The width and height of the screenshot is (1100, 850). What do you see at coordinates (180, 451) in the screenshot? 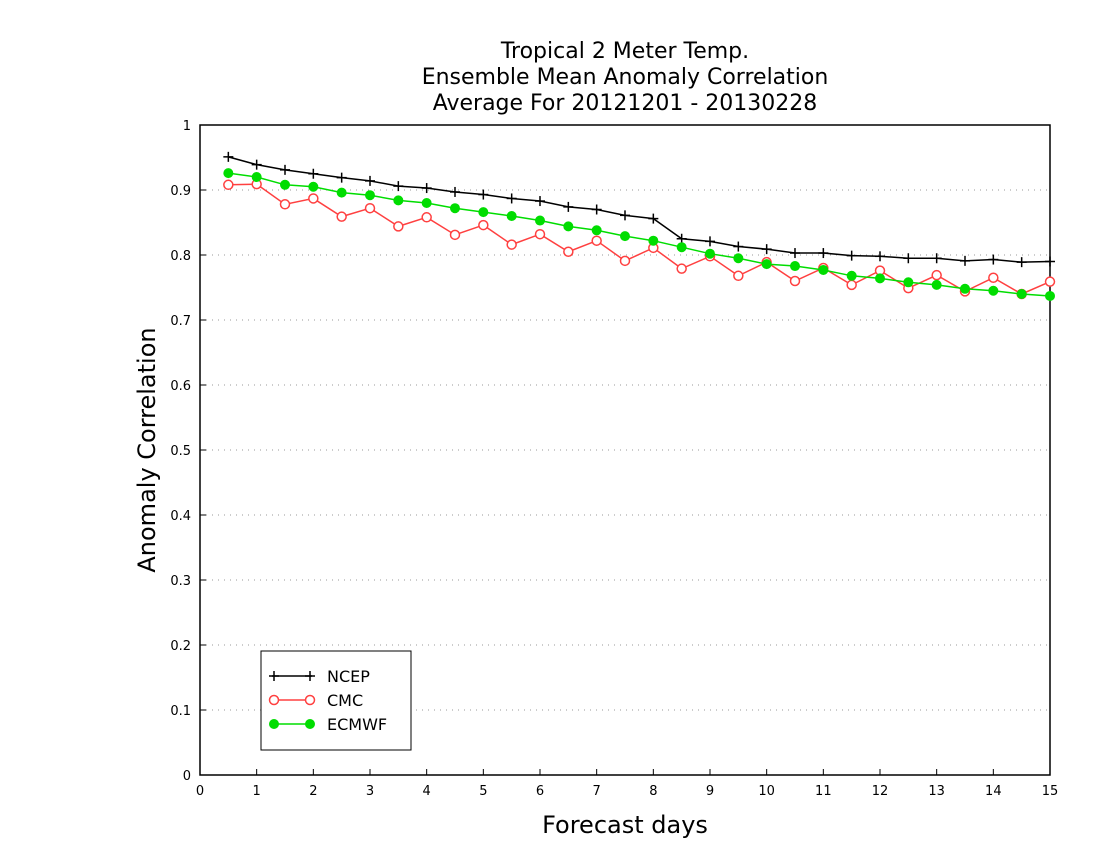
I see `y-tick-label: 0.5` at bounding box center [180, 451].